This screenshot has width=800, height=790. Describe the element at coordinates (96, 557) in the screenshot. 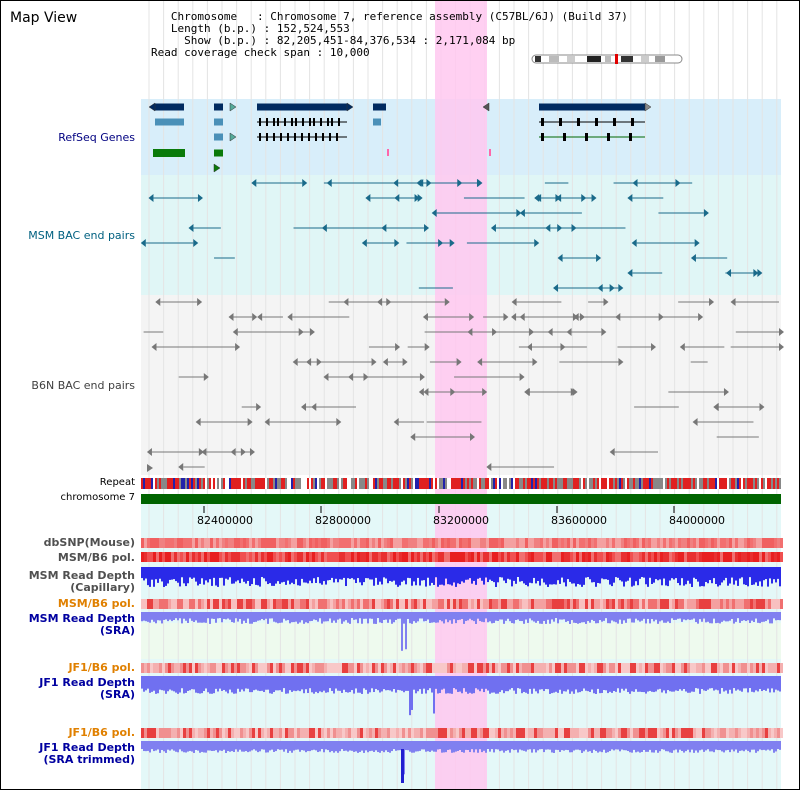

I see `msm-b6-pol-label-1: MSM/B6 pol.` at that location.